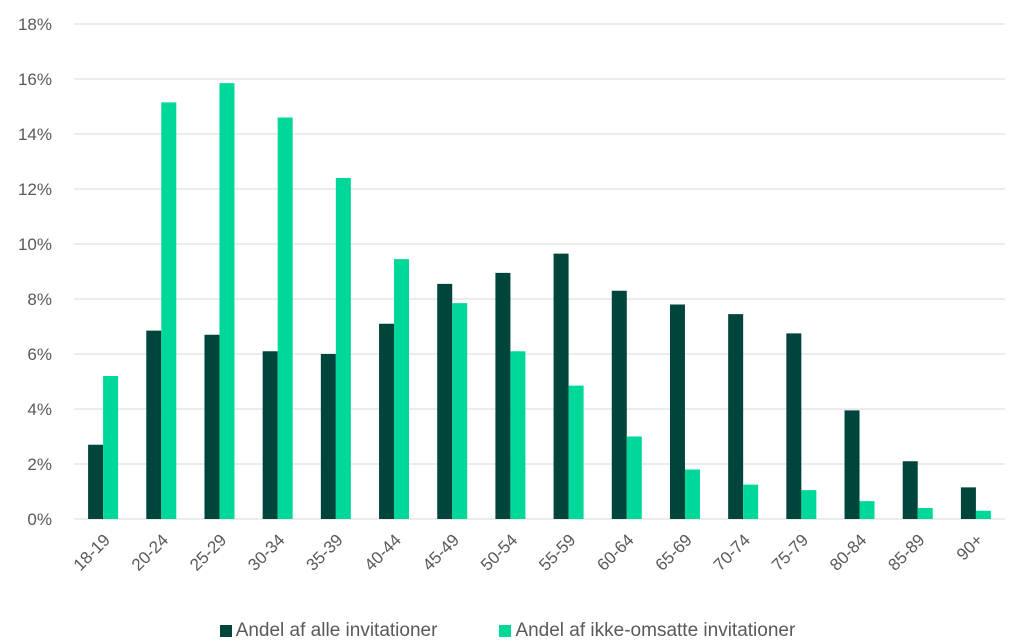 This screenshot has width=1015, height=644. I want to click on legend-item-series-1: Andel af alle invitationer, so click(328, 631).